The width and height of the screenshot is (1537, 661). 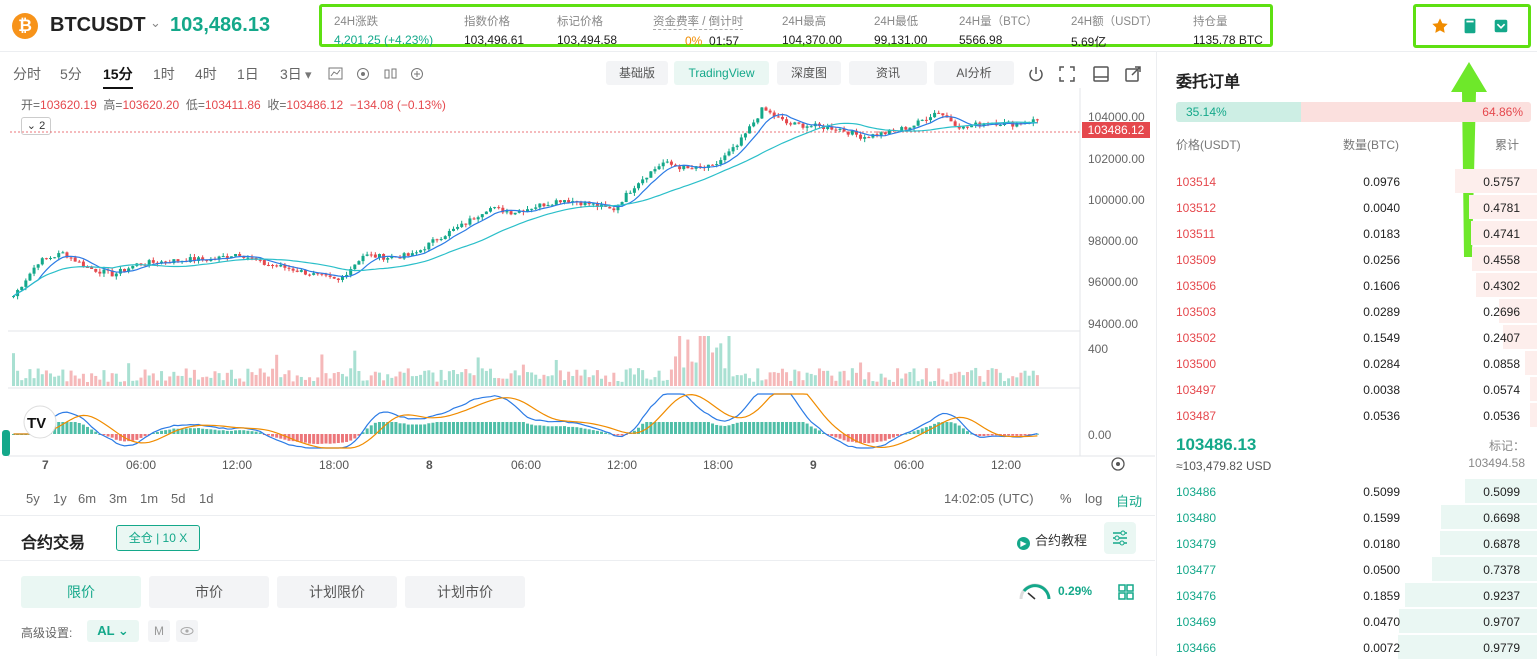 I want to click on order-type-plan-market: 计划市价, so click(x=465, y=592).